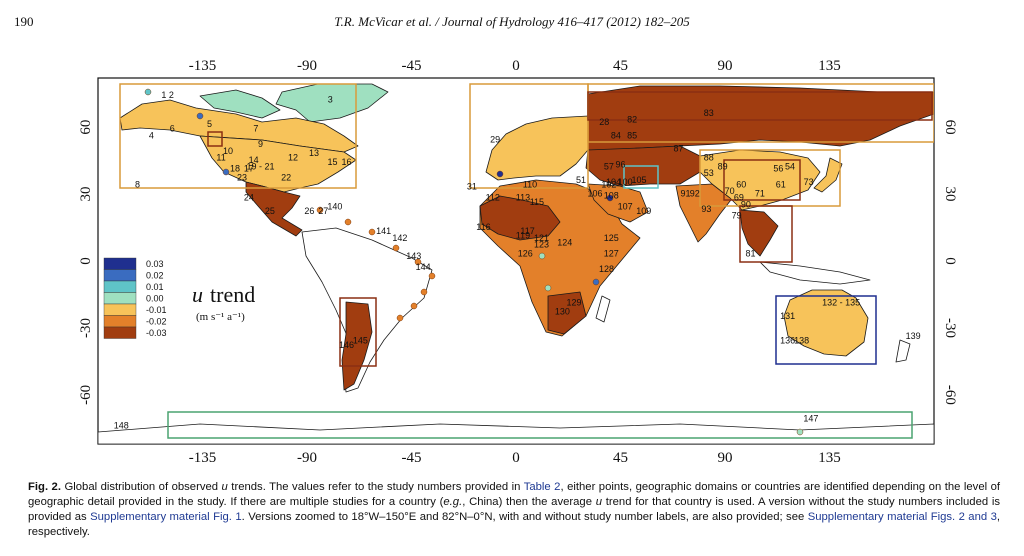  What do you see at coordinates (787, 316) in the screenshot?
I see `study-number-label: 131` at bounding box center [787, 316].